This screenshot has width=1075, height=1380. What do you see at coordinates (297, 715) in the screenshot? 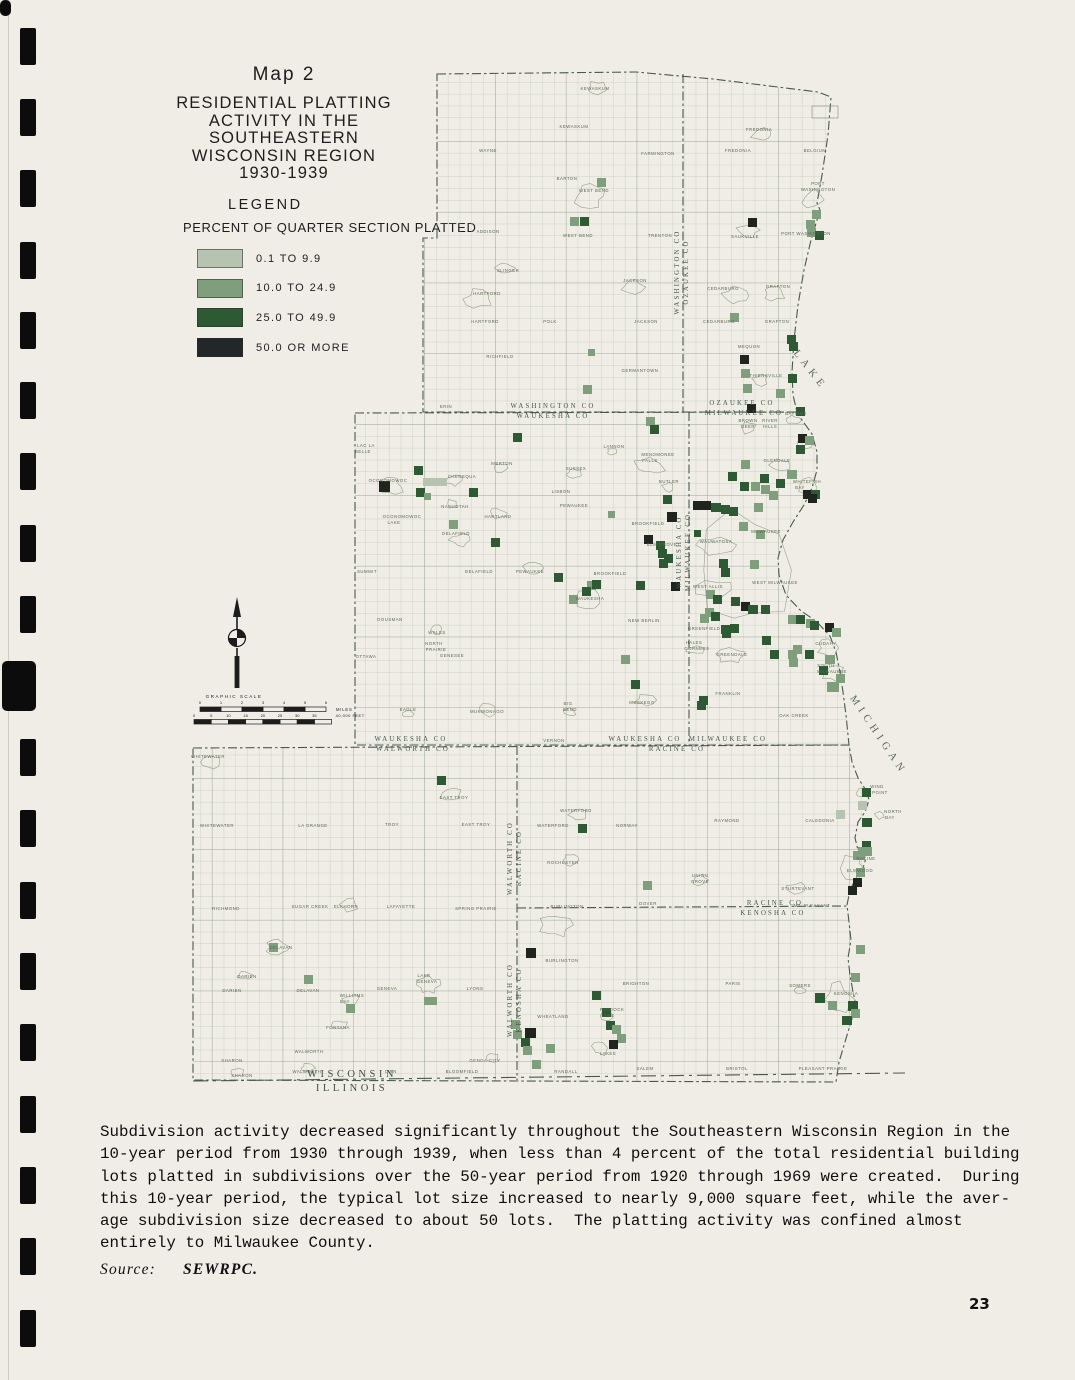
I see `scale-tick-label: 30` at bounding box center [297, 715].